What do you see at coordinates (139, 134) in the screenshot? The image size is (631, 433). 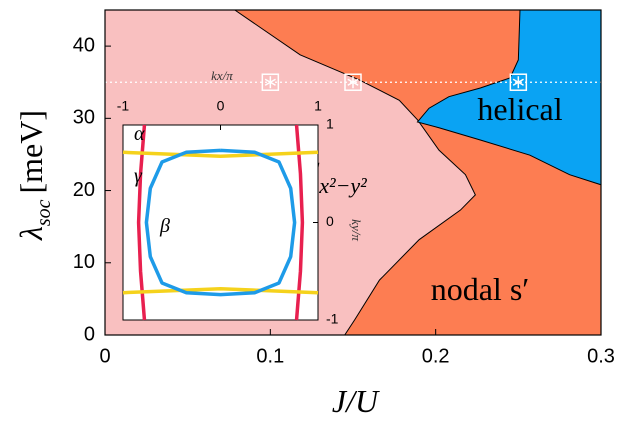 I see `band-label: α` at bounding box center [139, 134].